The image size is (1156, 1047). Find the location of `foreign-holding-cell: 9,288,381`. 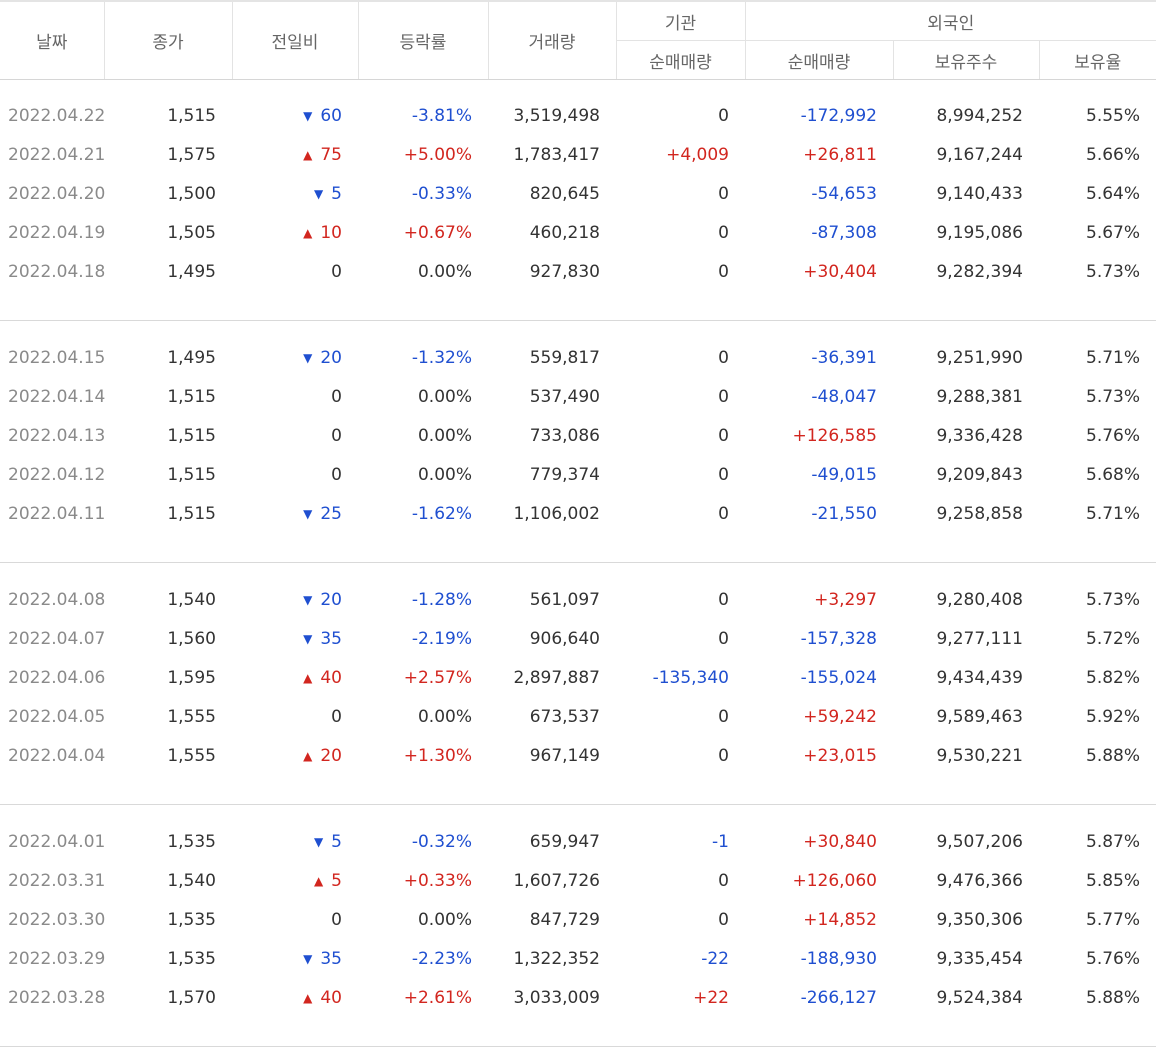

foreign-holding-cell: 9,288,381 is located at coordinates (979, 396).